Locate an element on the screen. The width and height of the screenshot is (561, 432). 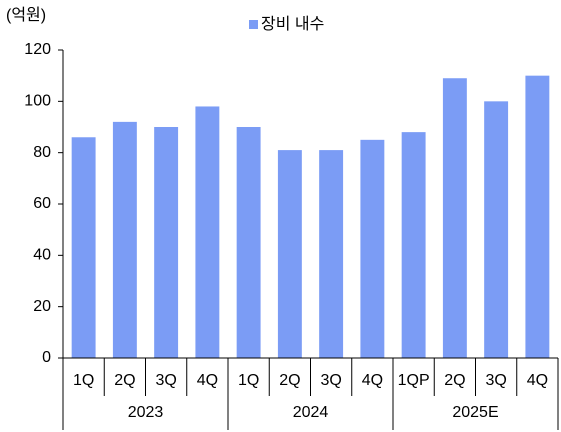
y-axis-label: (억원) is located at coordinates (26, 15).